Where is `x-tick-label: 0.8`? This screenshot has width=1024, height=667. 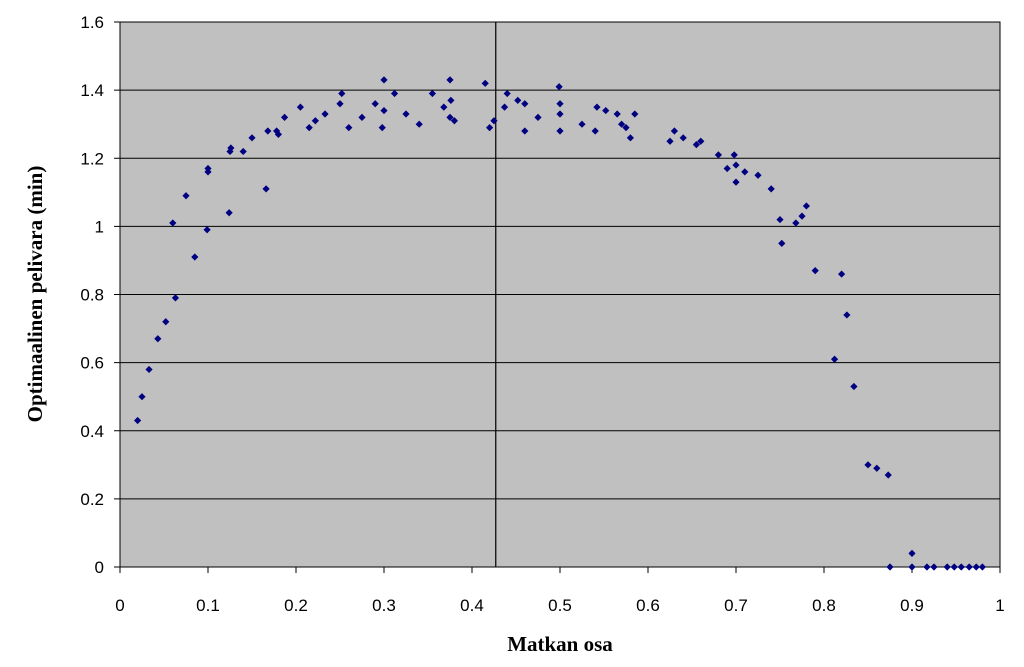
x-tick-label: 0.8 is located at coordinates (824, 605).